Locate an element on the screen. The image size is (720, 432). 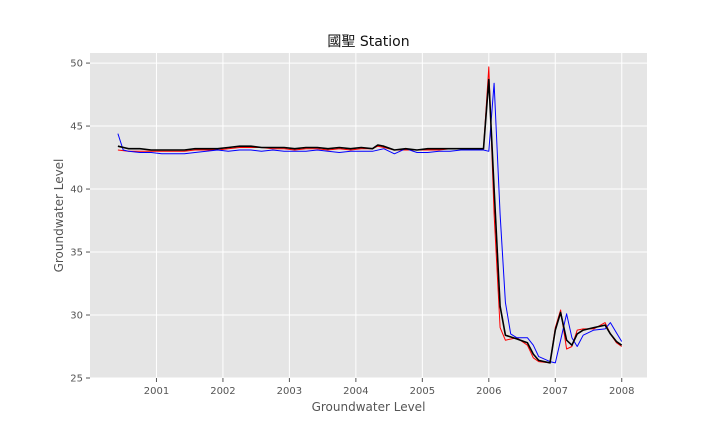
y-axis-ticks: 25 30 35 40 45 50 is located at coordinates (80, 222).